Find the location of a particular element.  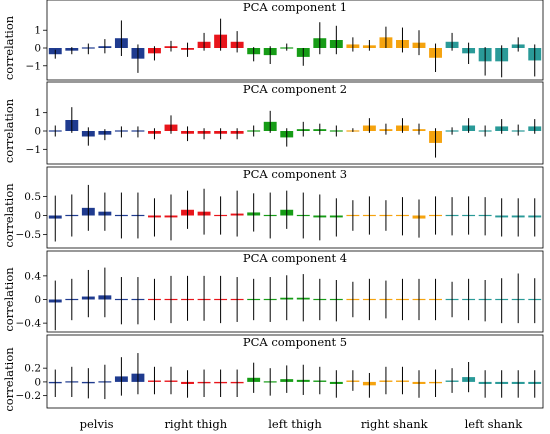

y-tick-label: 0.5 is located at coordinates (32, 197).